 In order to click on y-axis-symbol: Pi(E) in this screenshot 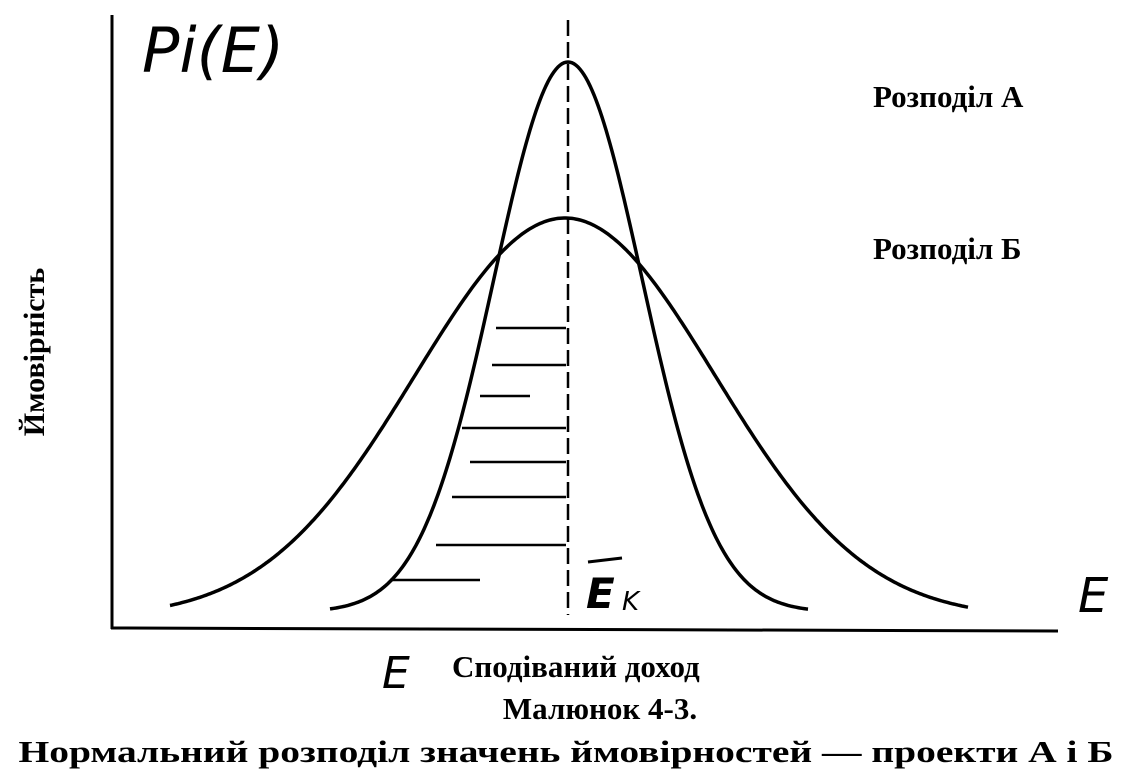, I will do `click(213, 50)`.